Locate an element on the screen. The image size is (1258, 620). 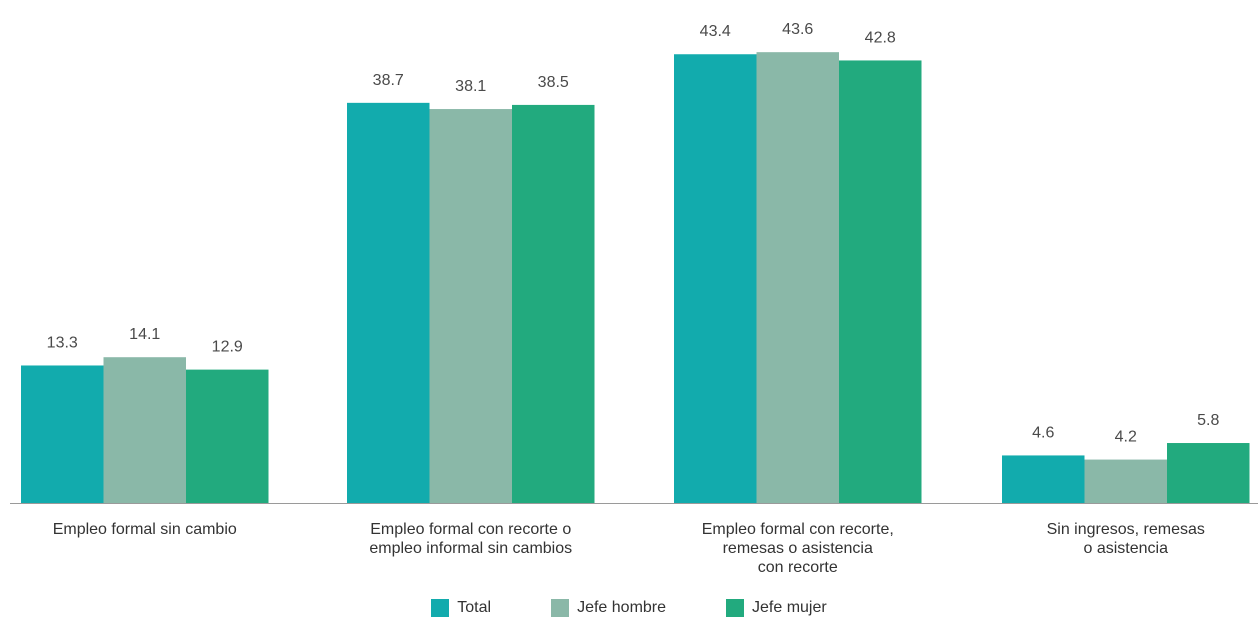
legend-item-jefe-hombre: Jefe hombre is located at coordinates (608, 608).